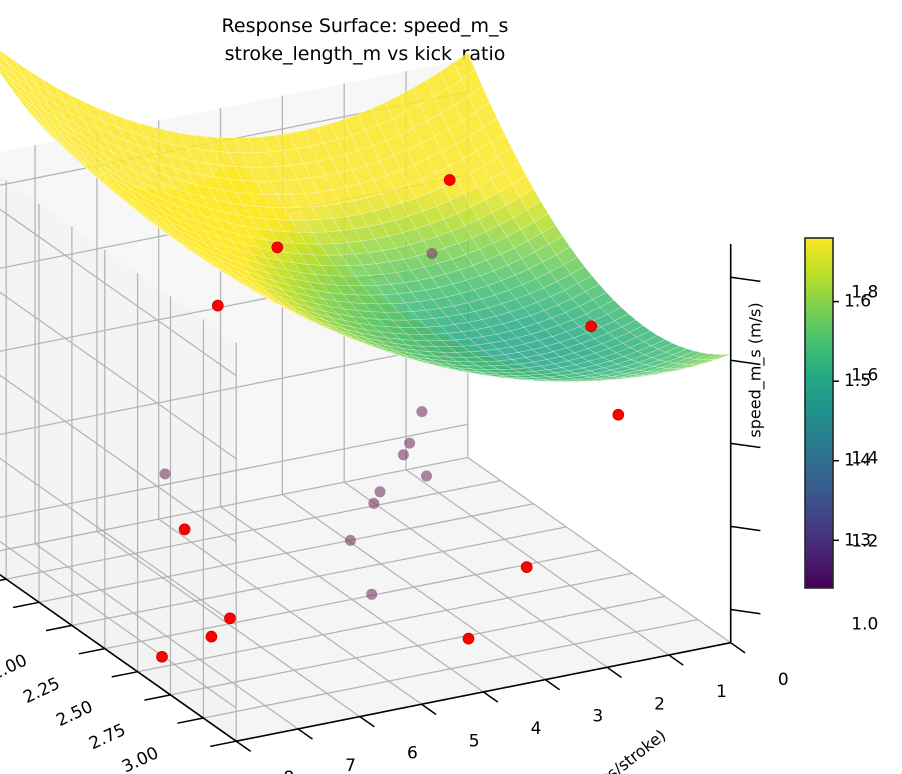 This screenshot has height=774, width=902. Describe the element at coordinates (474, 741) in the screenshot. I see `y-tick-label: 5` at that location.